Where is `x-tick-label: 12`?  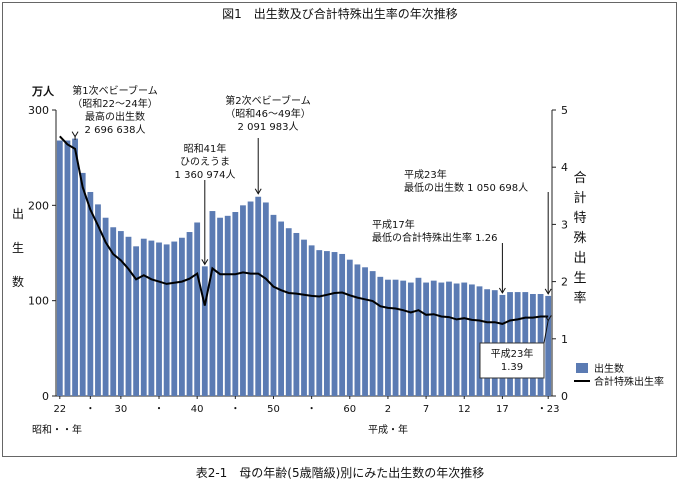 x-tick-label: 12 is located at coordinates (464, 409).